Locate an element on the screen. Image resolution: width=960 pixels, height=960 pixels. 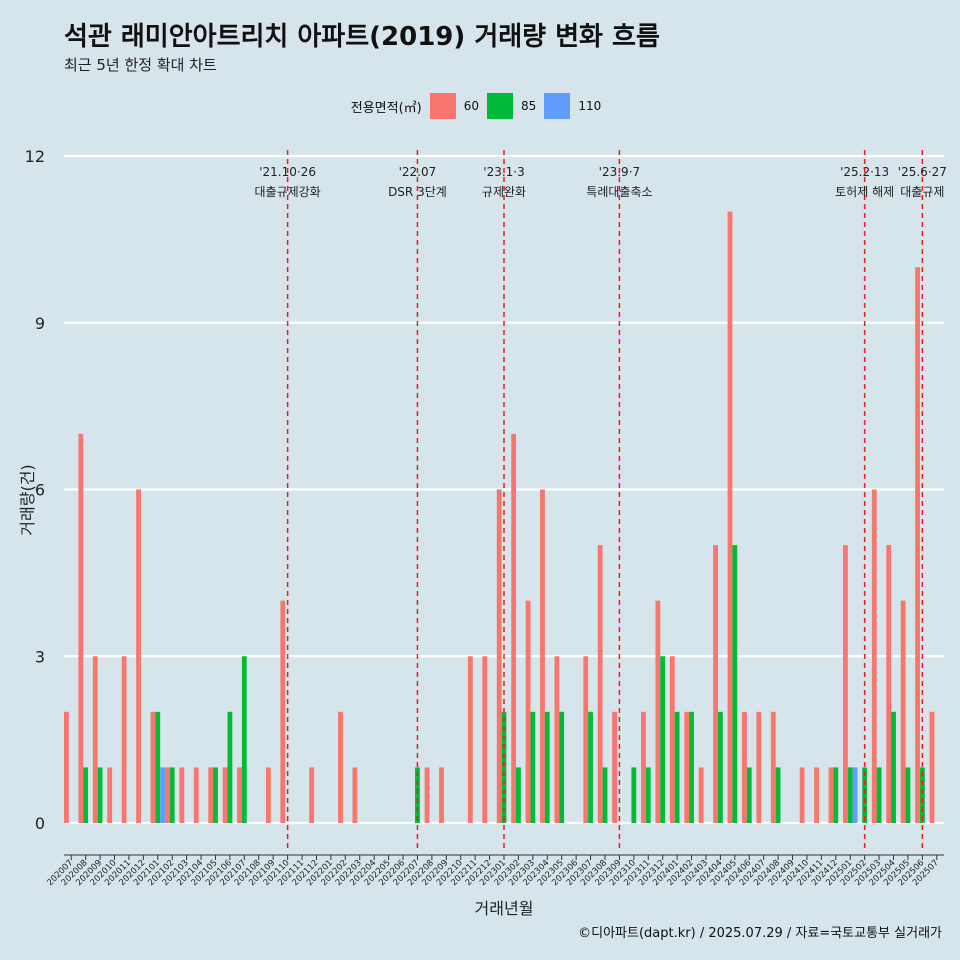
legend-item-60: 60 is located at coordinates (454, 106).